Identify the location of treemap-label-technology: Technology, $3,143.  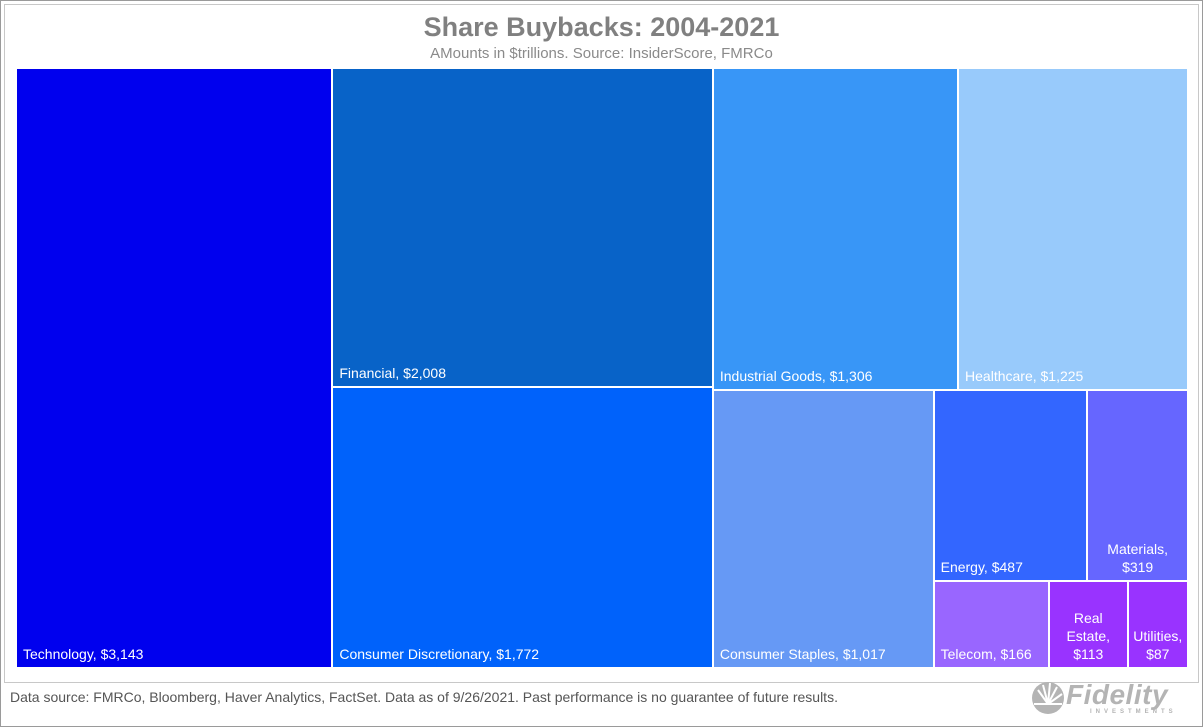
(83, 654).